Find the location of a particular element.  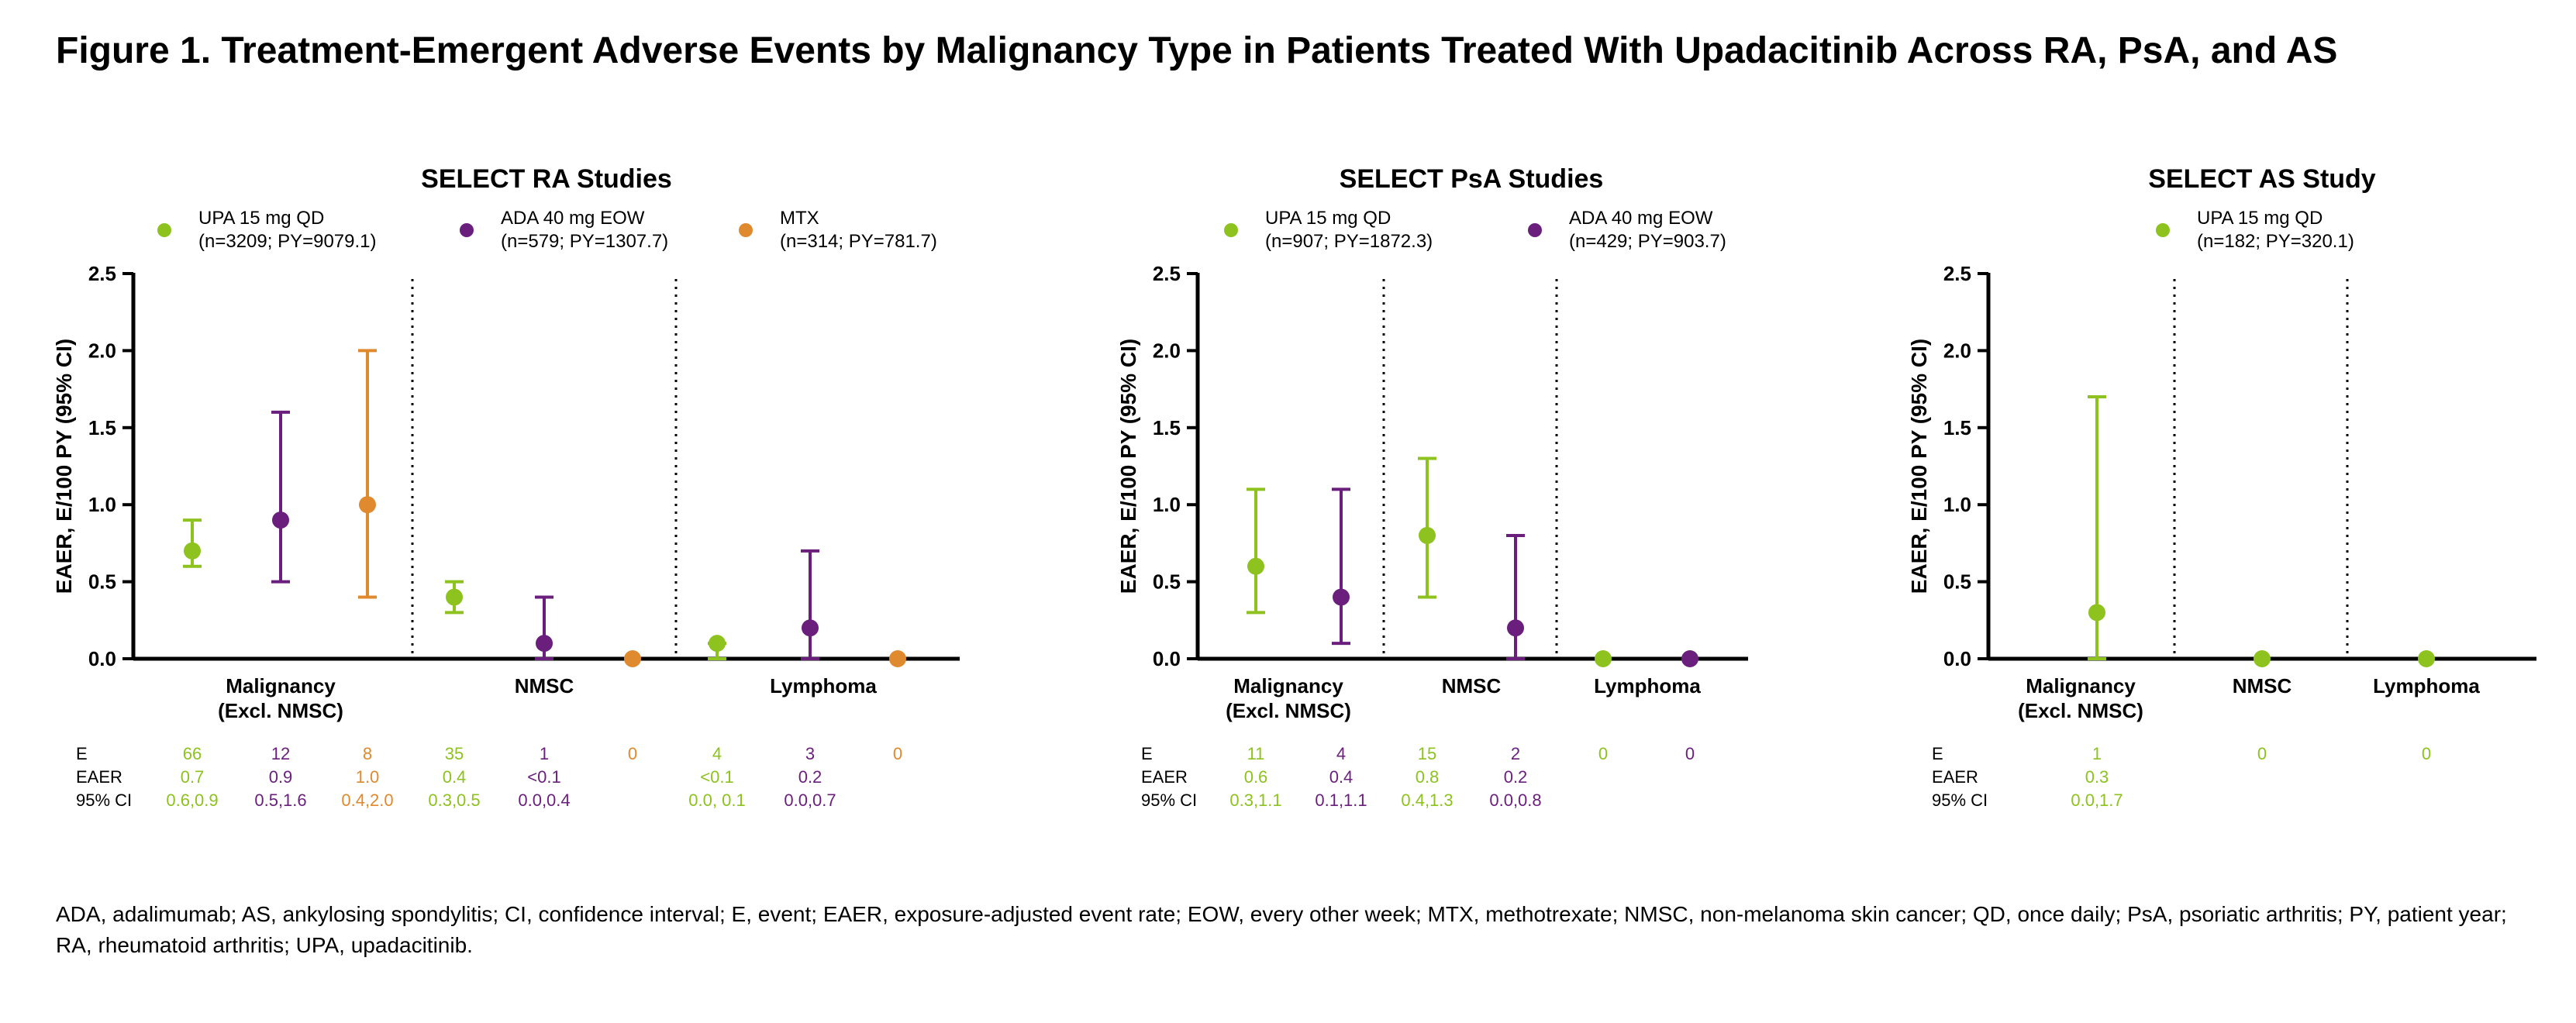

table-value: 0.0, 0.1 is located at coordinates (716, 800).